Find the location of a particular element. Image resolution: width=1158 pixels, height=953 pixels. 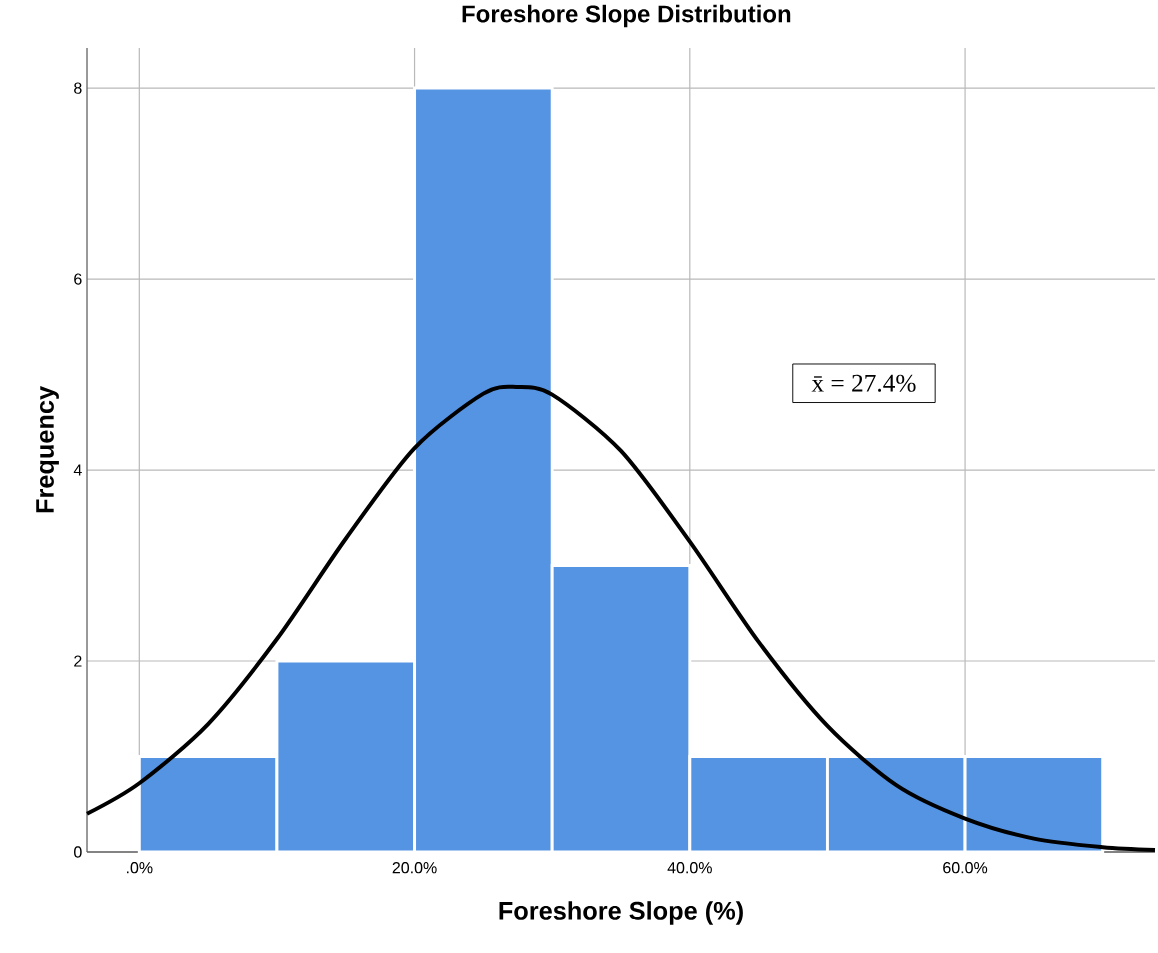

x-tick-label: .0% is located at coordinates (139, 868).